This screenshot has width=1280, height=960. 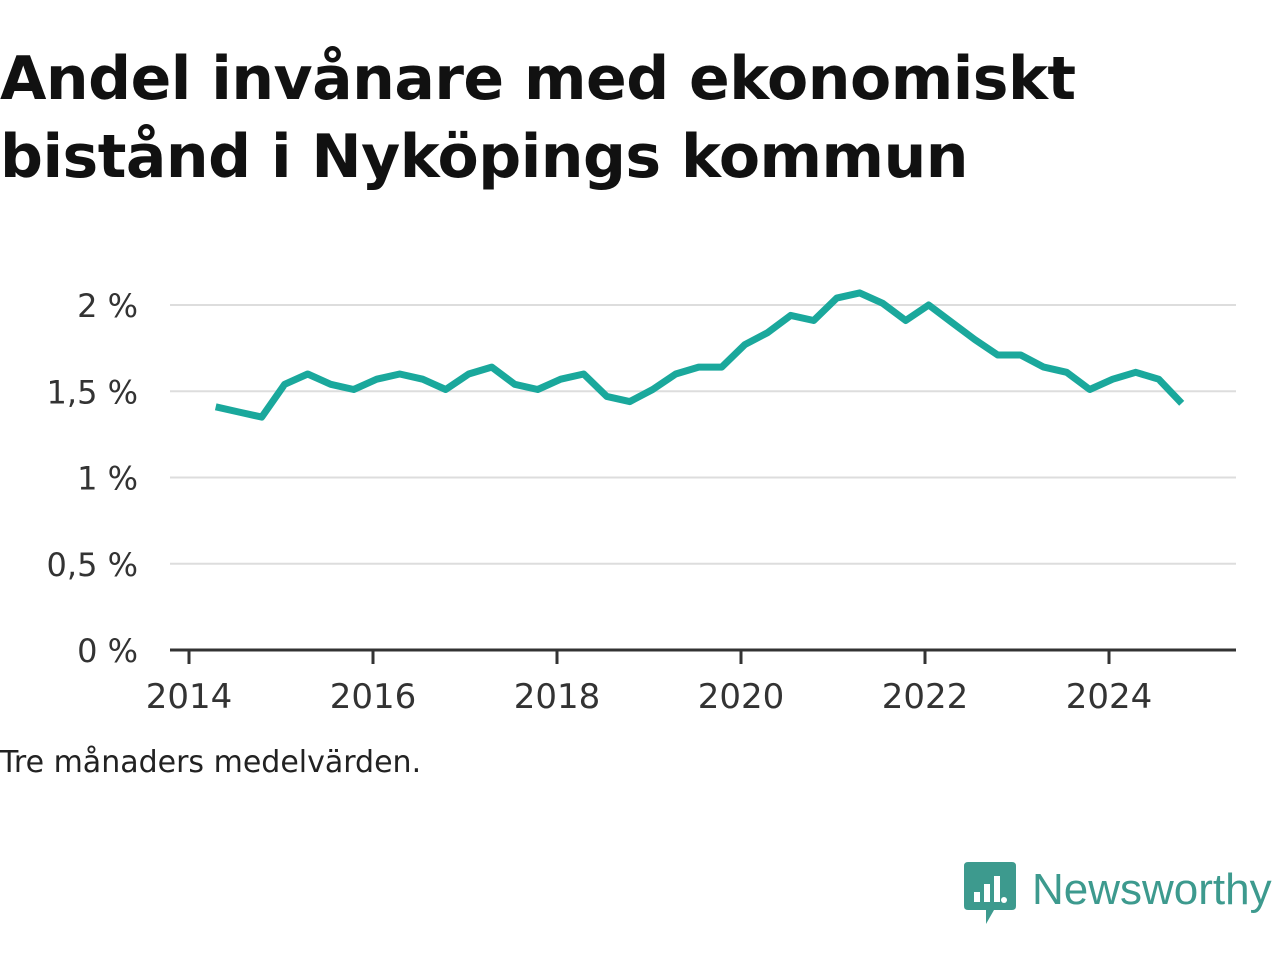 I want to click on x-tick-label: 2014, so click(x=189, y=697).